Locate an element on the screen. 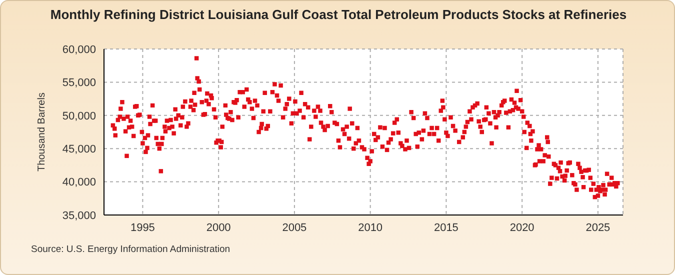  x-tick-label: 2005 is located at coordinates (294, 228).